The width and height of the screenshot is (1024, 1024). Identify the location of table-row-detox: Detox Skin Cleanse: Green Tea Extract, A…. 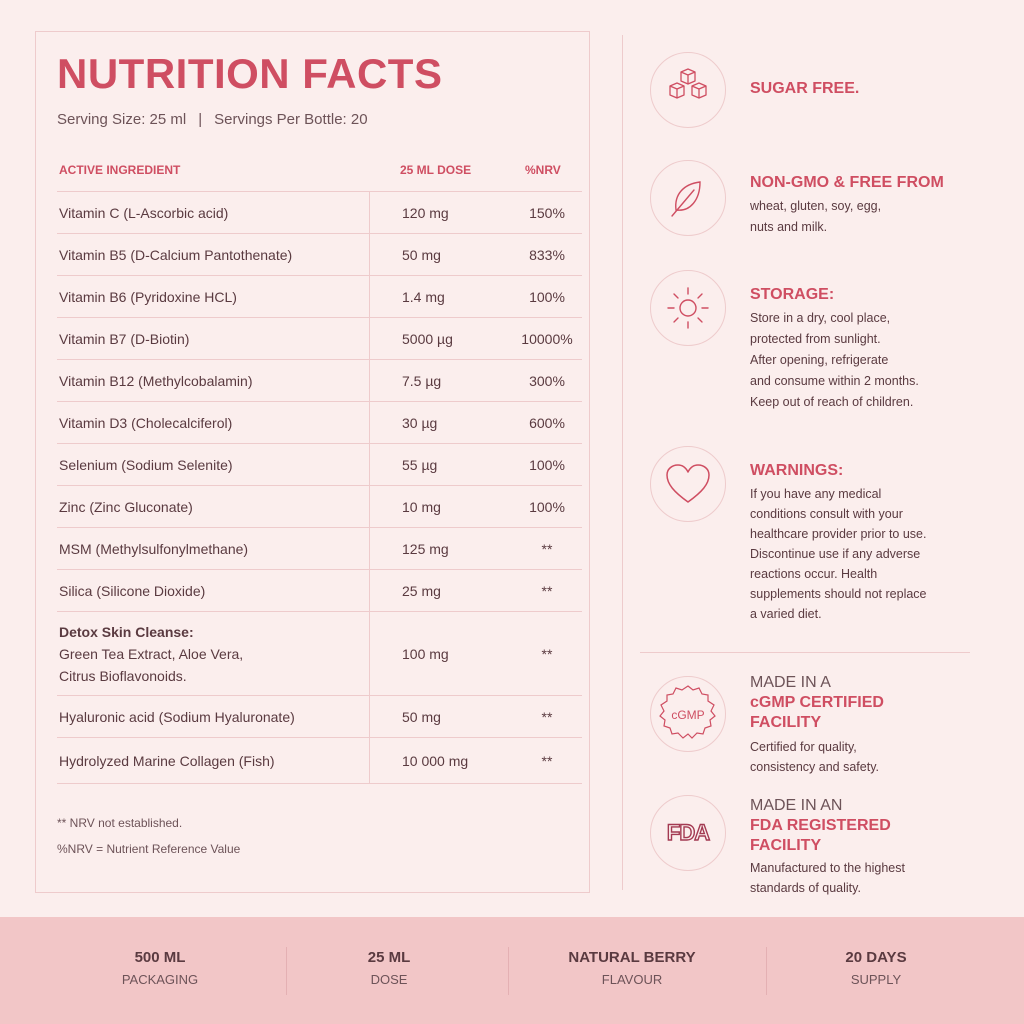
(319, 654).